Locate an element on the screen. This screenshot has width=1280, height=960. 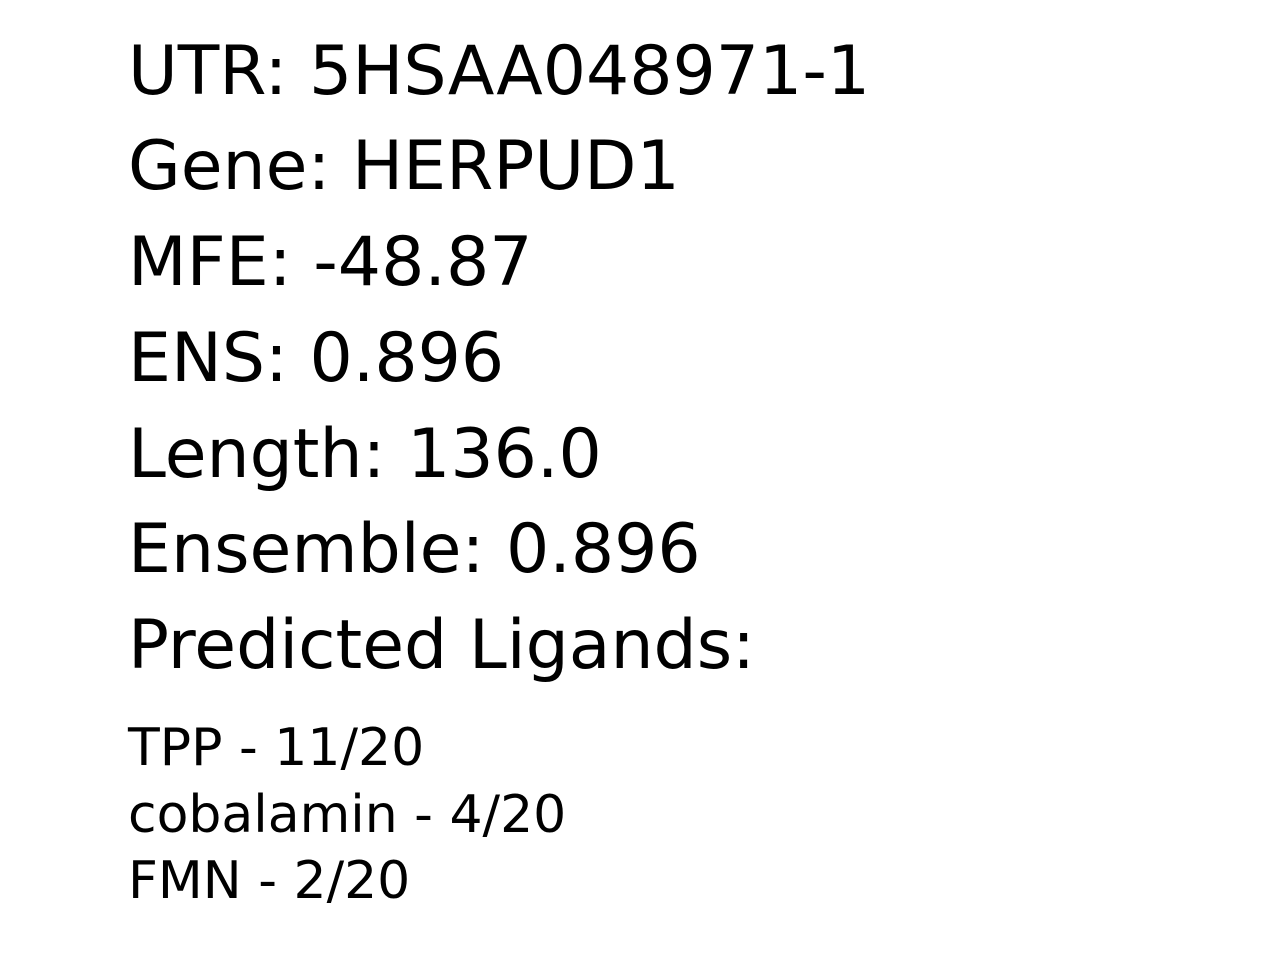
mfe-text: MFE: -48.87 is located at coordinates (330, 262).